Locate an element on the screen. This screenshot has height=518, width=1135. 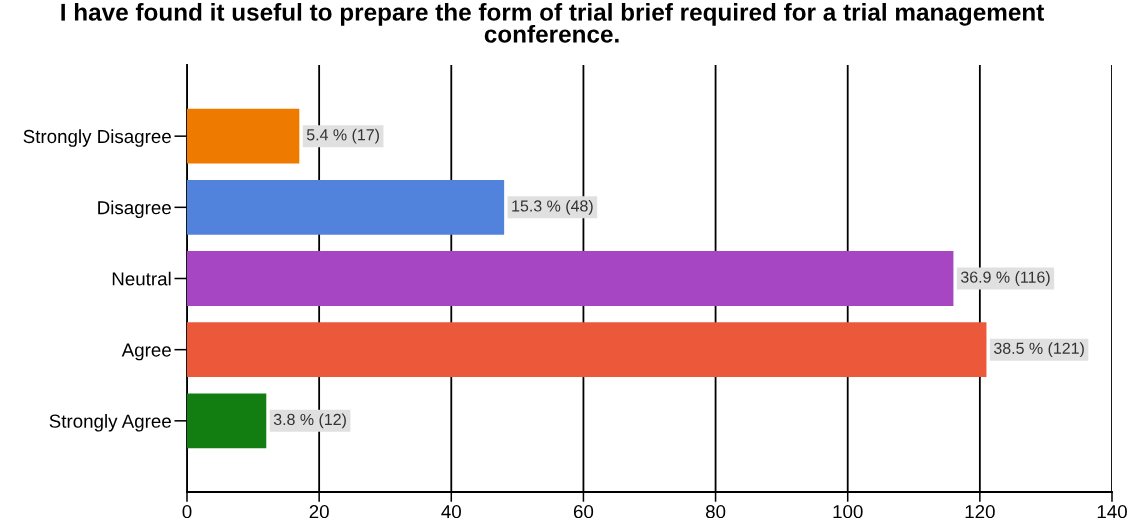
y-tick-label: Neutral is located at coordinates (141, 278).